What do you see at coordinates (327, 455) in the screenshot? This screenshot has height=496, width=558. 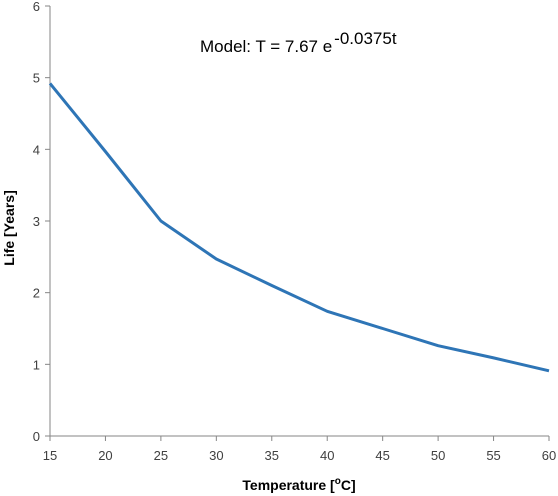 I see `x-tick-label: 40` at bounding box center [327, 455].